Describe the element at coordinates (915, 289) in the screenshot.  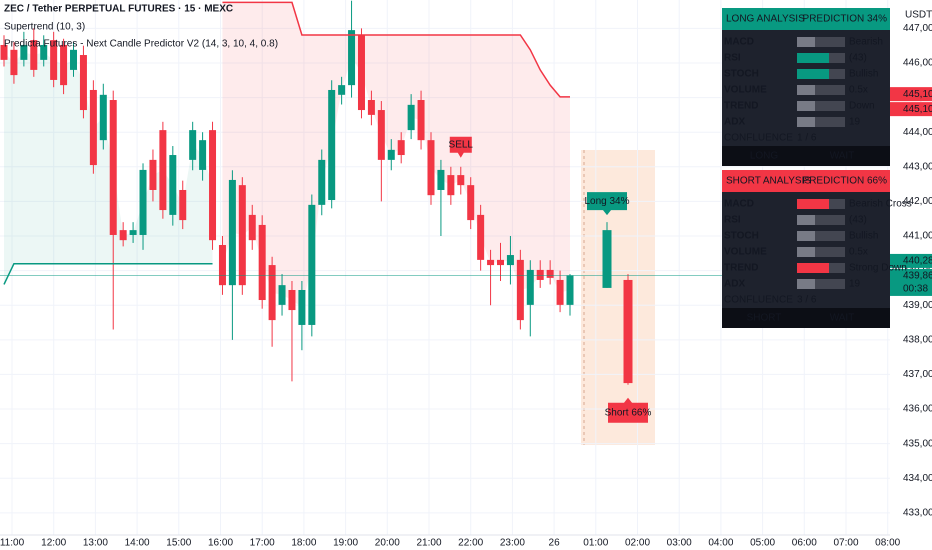
I see `price-countdown: 00:38` at that location.